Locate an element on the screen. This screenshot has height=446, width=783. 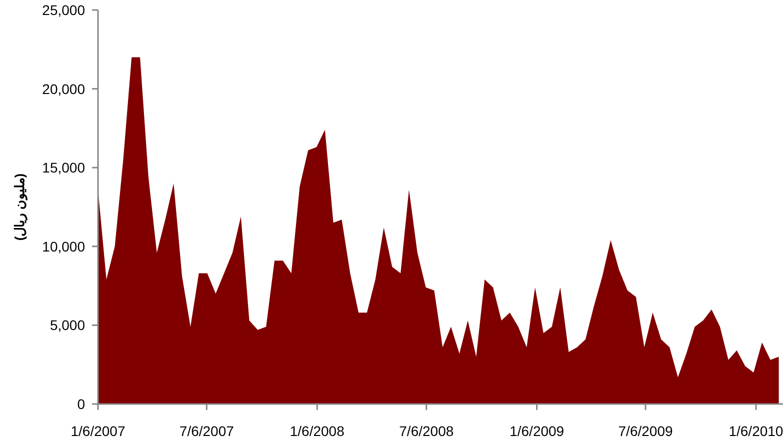
x-tick-label: 1/6/2008 is located at coordinates (317, 431).